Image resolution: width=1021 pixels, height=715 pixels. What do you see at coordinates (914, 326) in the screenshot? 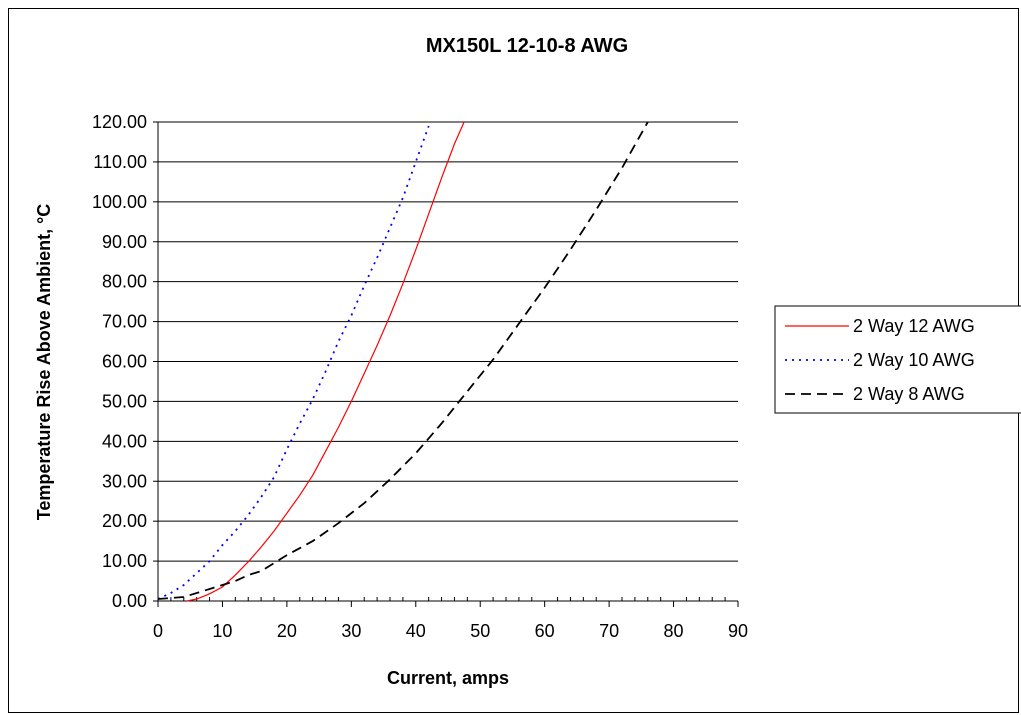
I see `legend-label: 2 Way 12 AWG` at bounding box center [914, 326].